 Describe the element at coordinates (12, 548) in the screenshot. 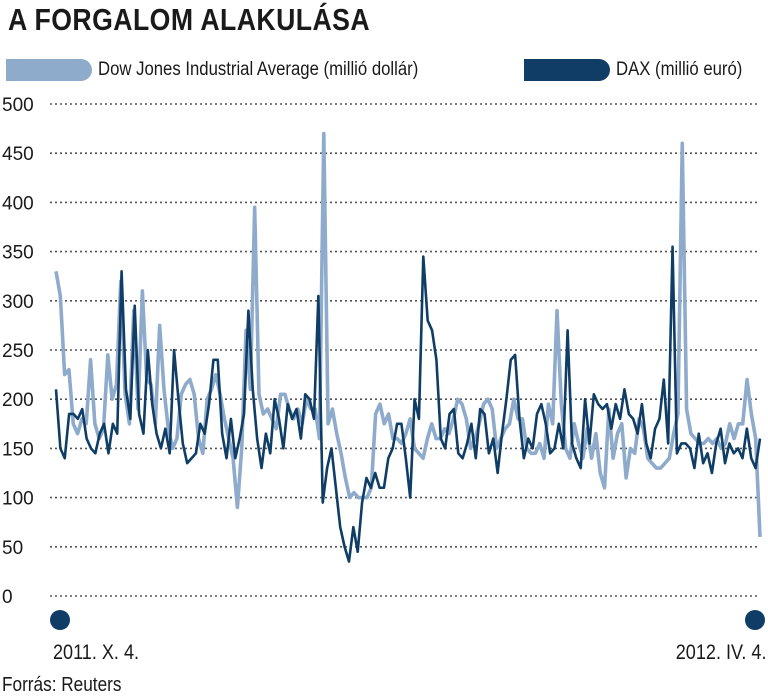

I see `y-tick-label-50: 50` at that location.